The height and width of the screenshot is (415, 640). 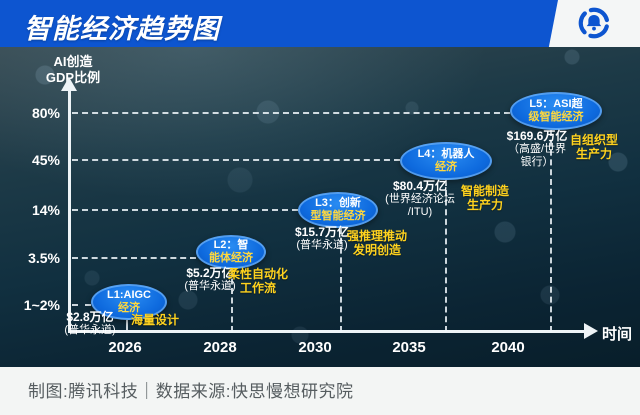 I want to click on x-axis-title: 时间, so click(x=617, y=334).